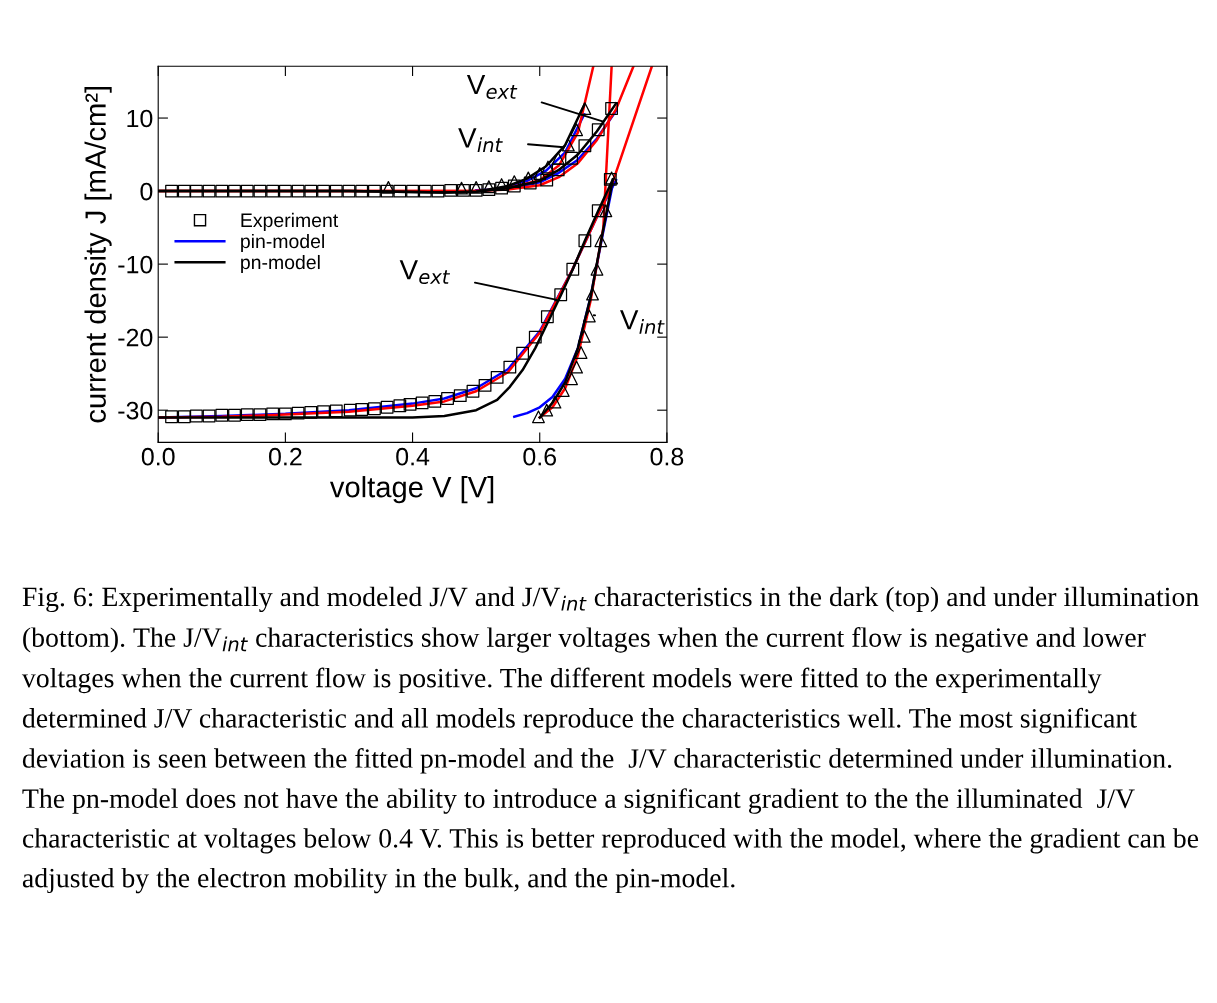 Image resolution: width=1217 pixels, height=1003 pixels. I want to click on legend-label: Experiment, so click(290, 221).